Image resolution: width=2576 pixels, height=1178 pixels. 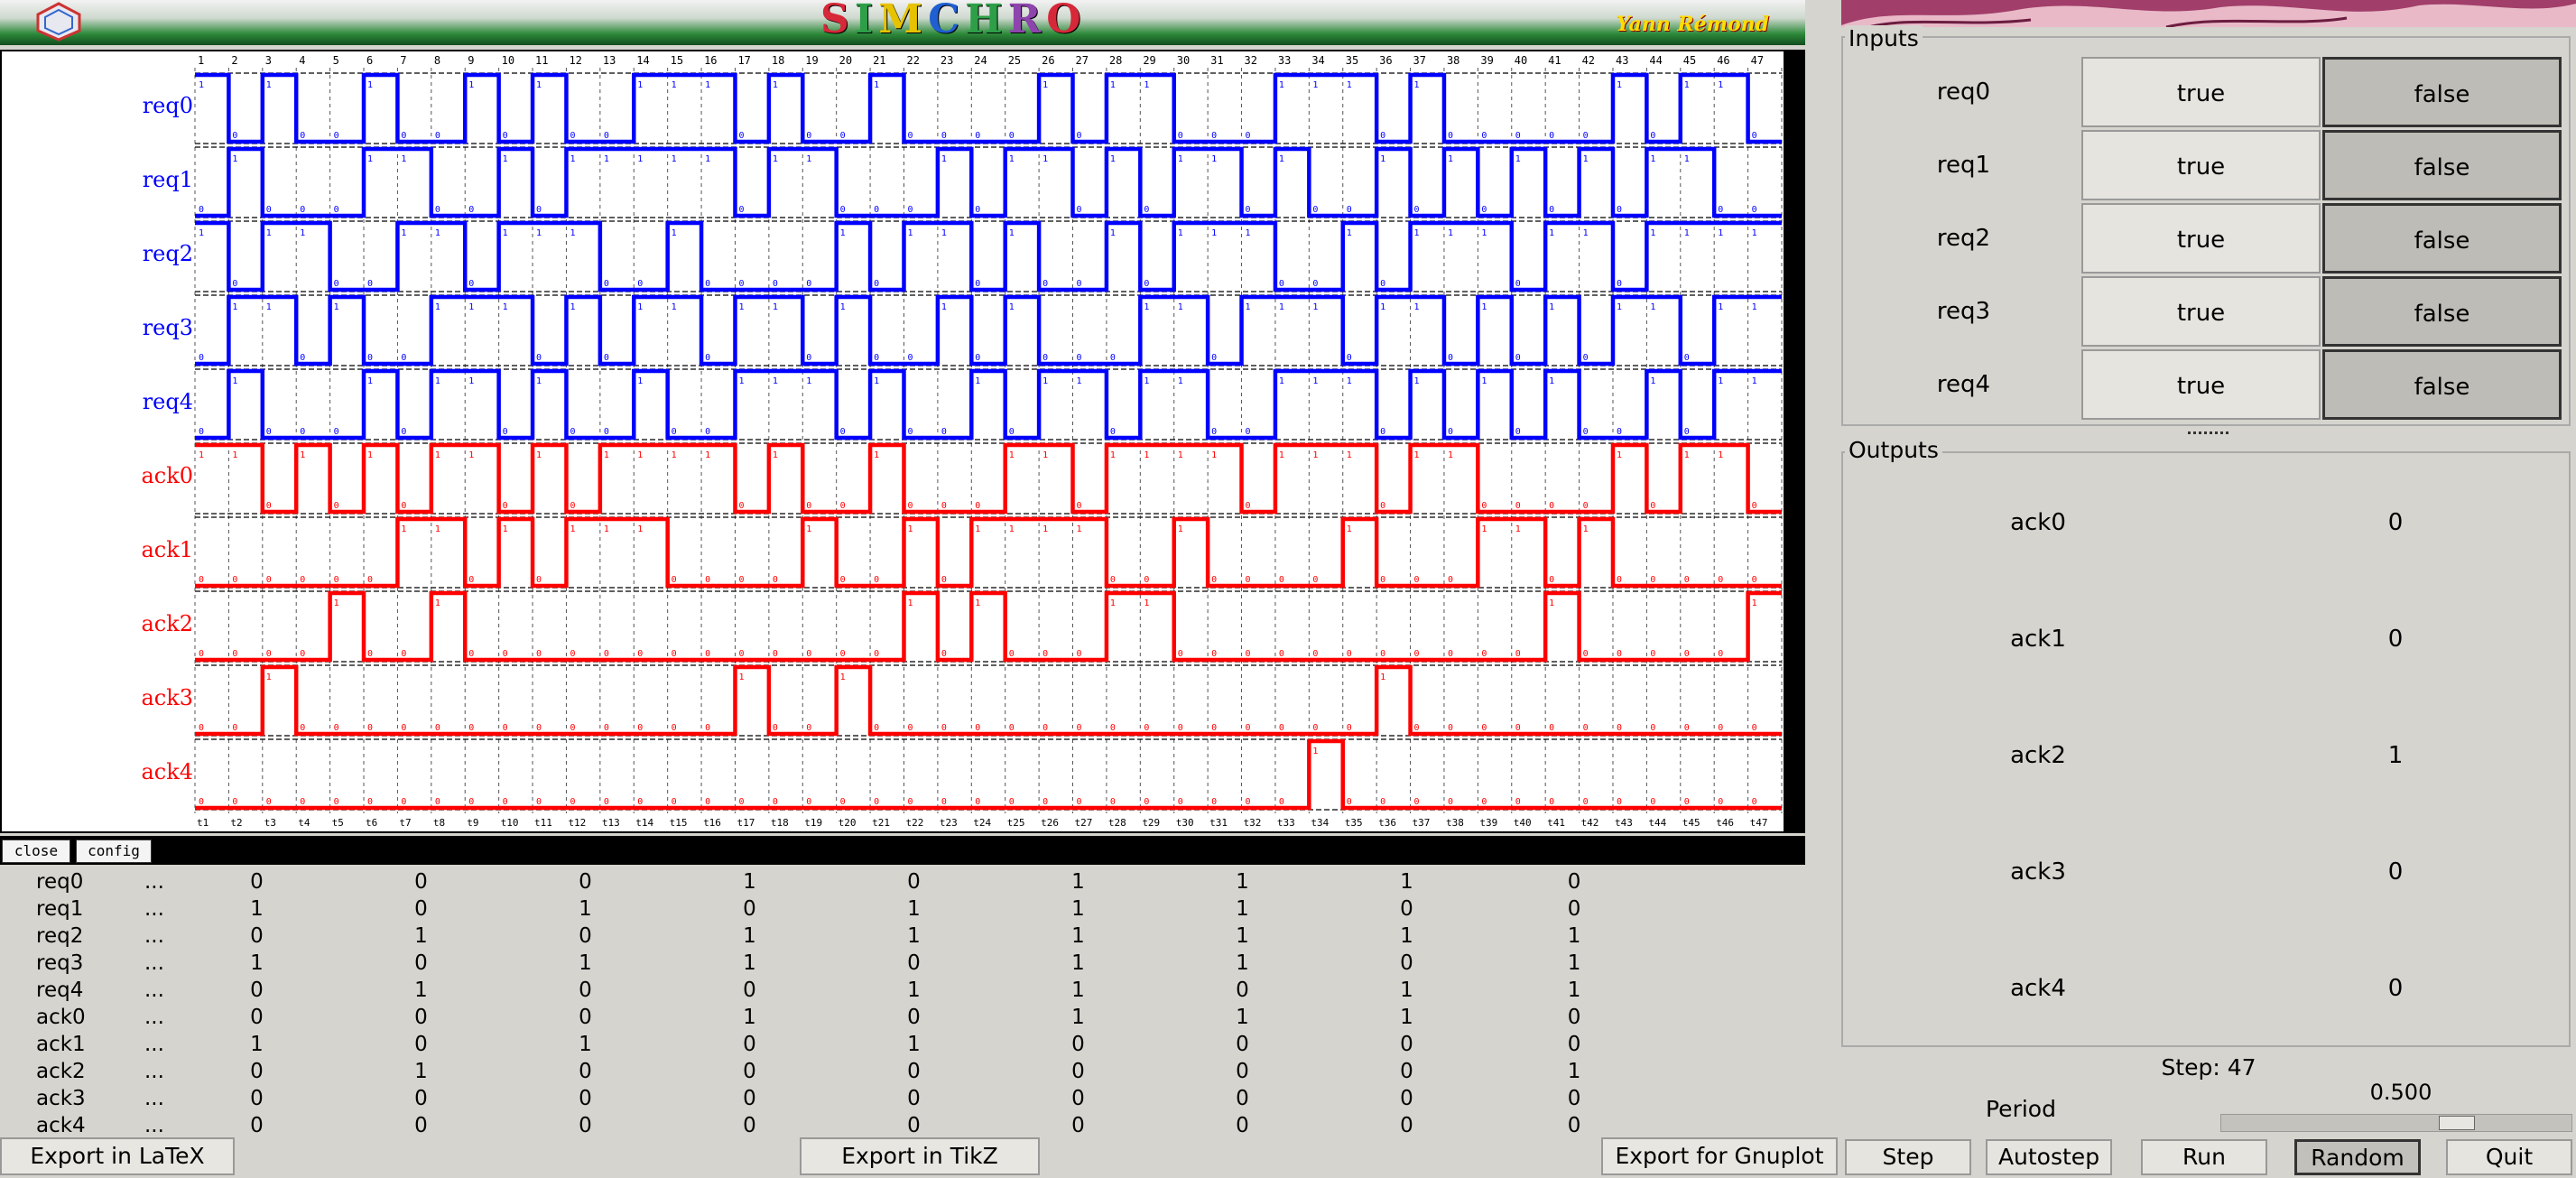 What do you see at coordinates (2442, 92) in the screenshot?
I see `input-false-button-req0: false` at bounding box center [2442, 92].